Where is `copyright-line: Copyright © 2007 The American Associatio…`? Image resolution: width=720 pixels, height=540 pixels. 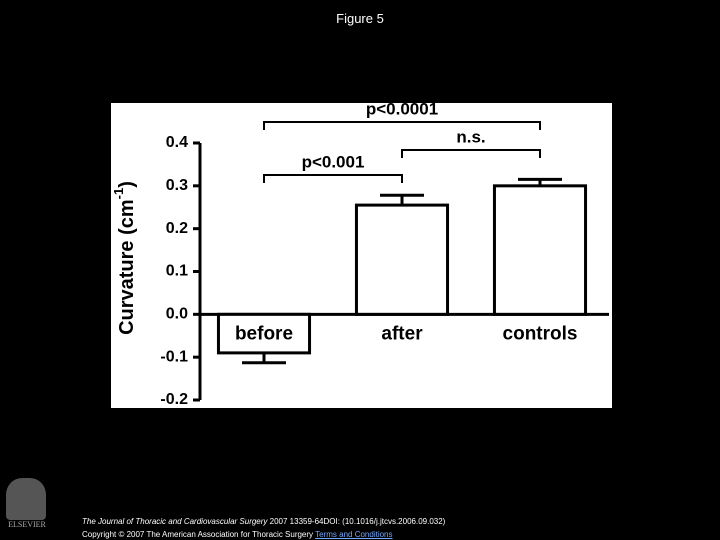 copyright-line: Copyright © 2007 The American Associatio… is located at coordinates (263, 534).